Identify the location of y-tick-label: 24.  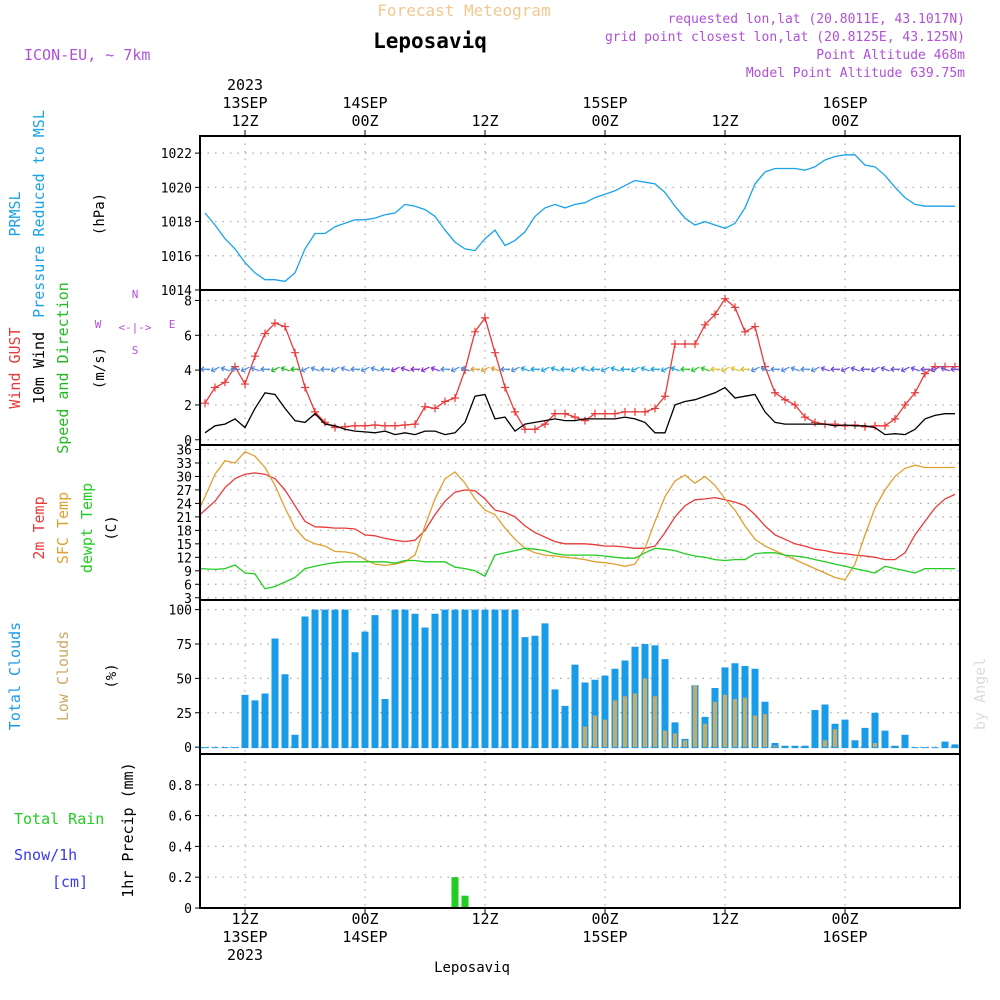
(184, 504).